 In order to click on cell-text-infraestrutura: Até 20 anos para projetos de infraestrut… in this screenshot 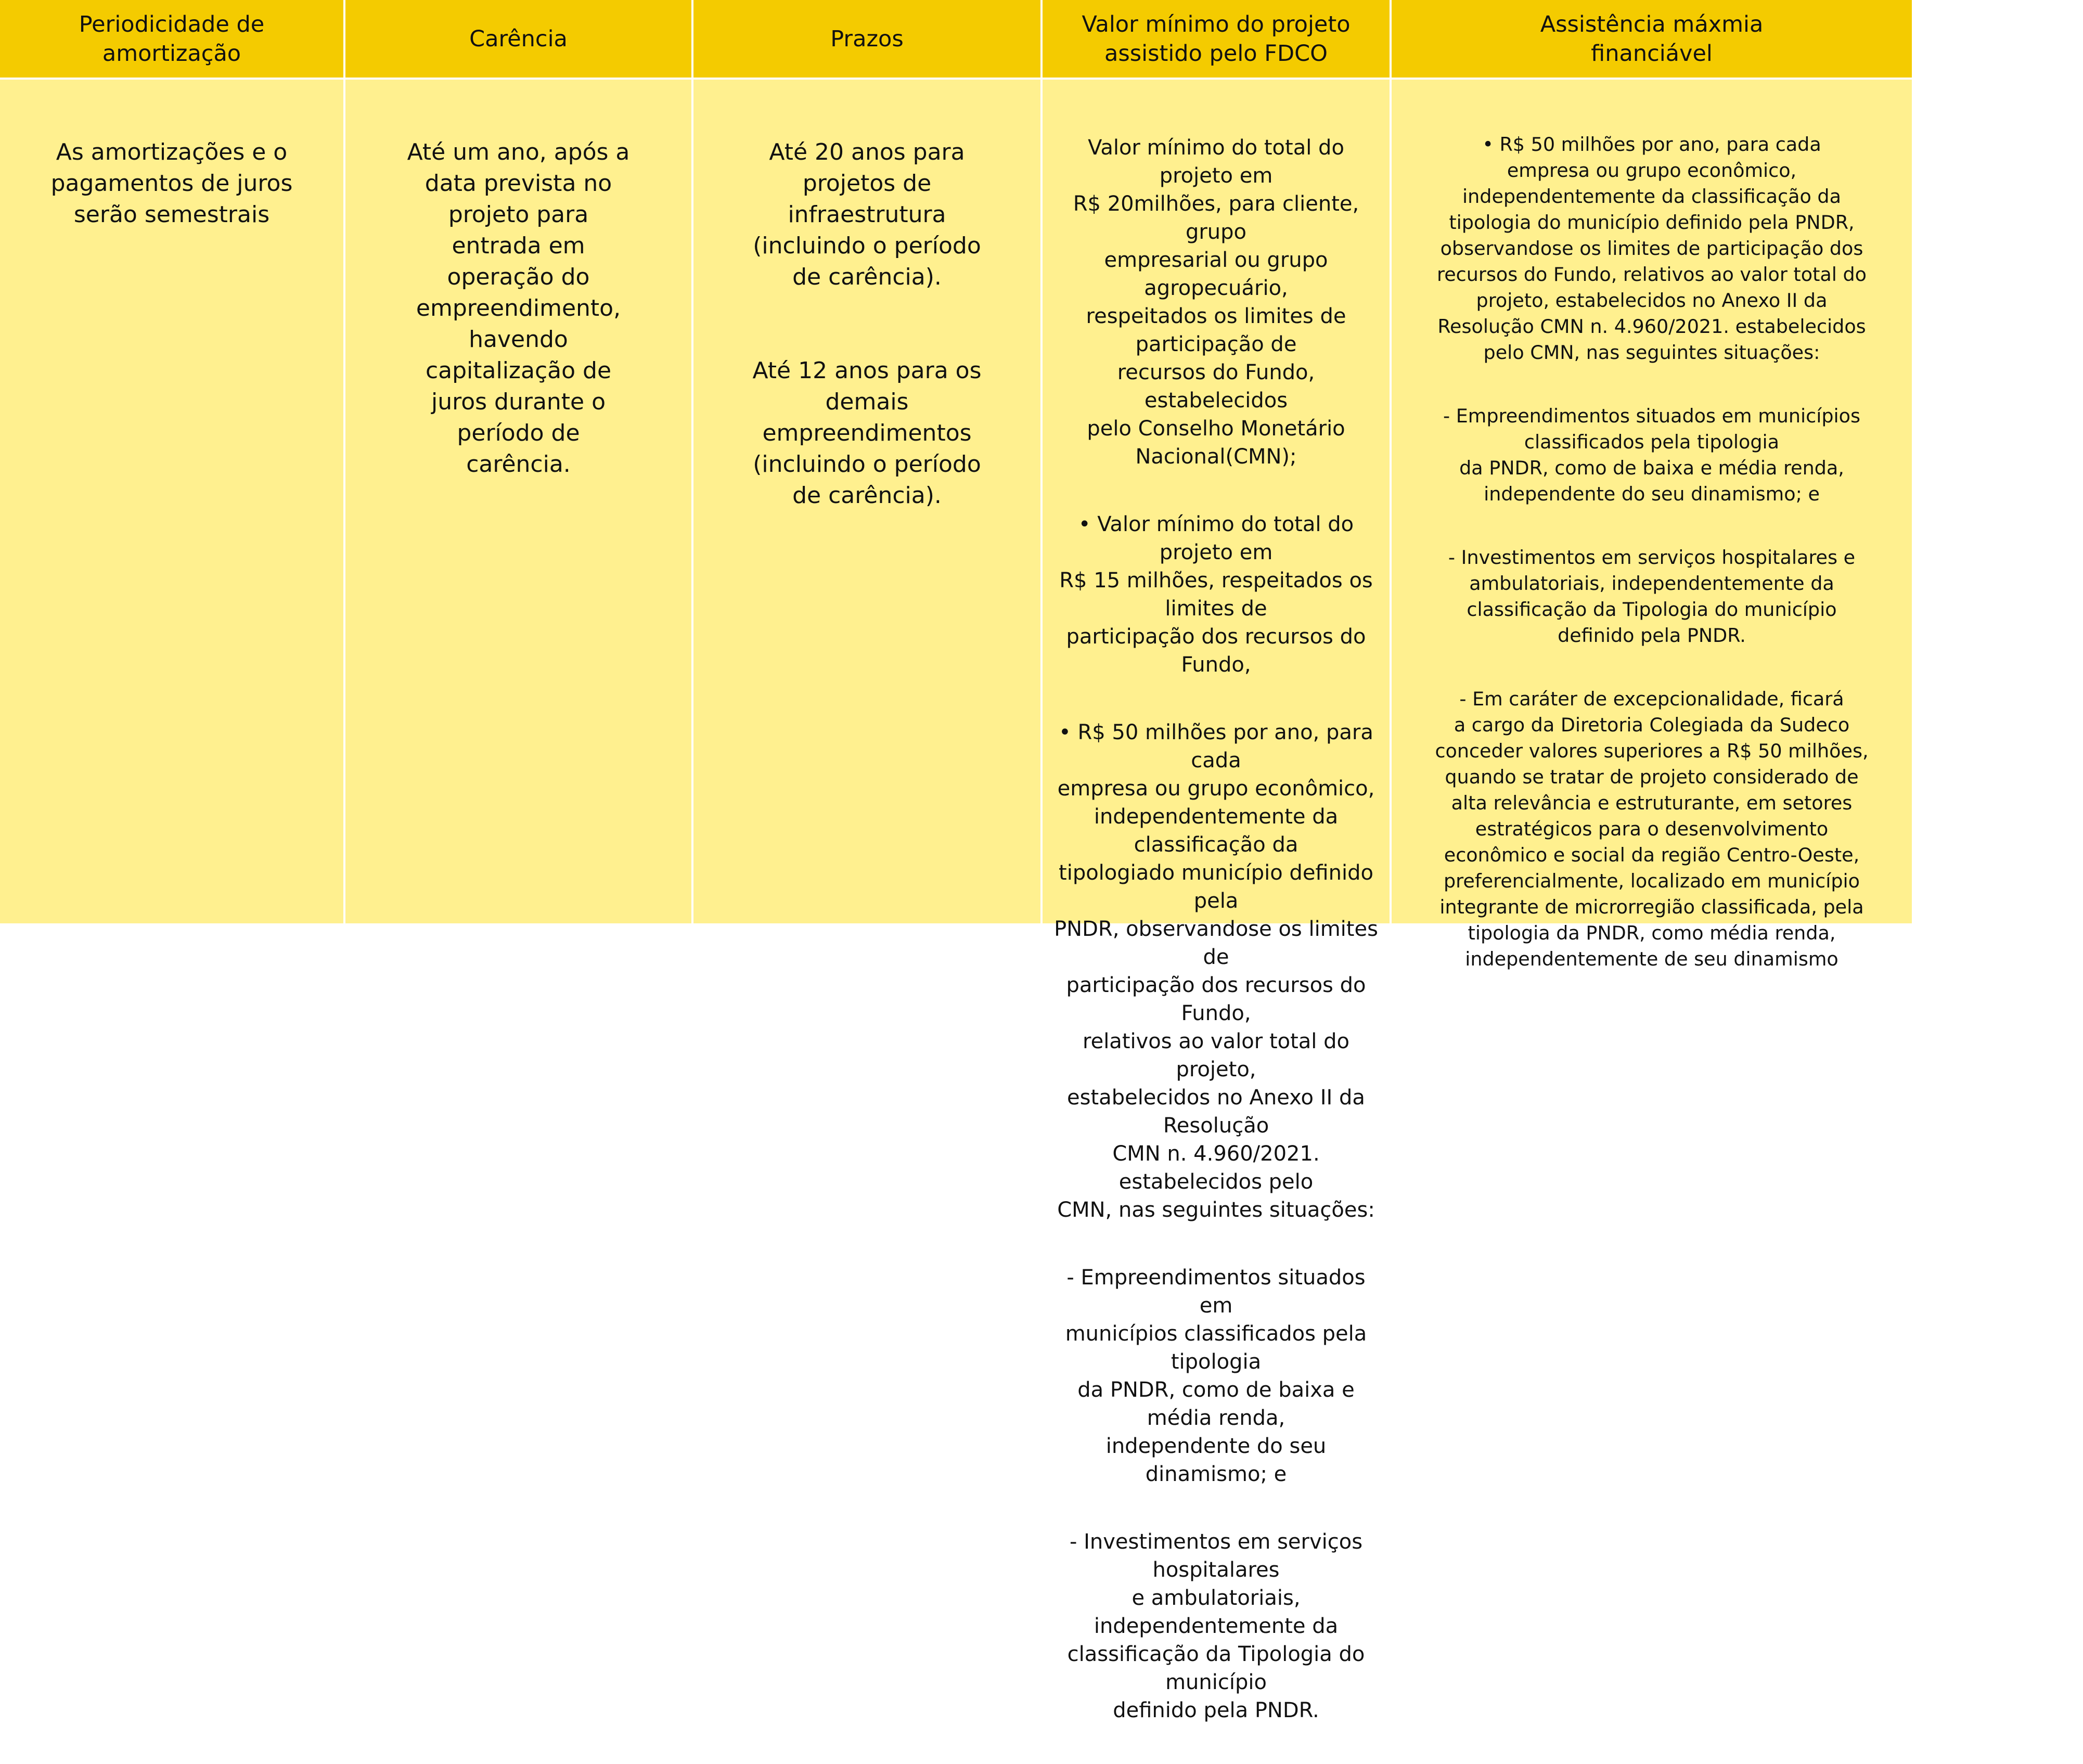, I will do `click(867, 214)`.